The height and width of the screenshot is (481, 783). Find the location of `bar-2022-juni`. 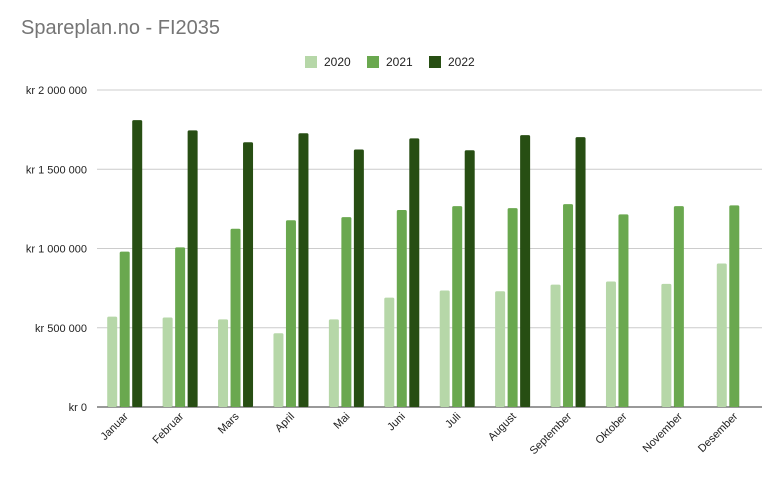

bar-2022-juni is located at coordinates (414, 272).